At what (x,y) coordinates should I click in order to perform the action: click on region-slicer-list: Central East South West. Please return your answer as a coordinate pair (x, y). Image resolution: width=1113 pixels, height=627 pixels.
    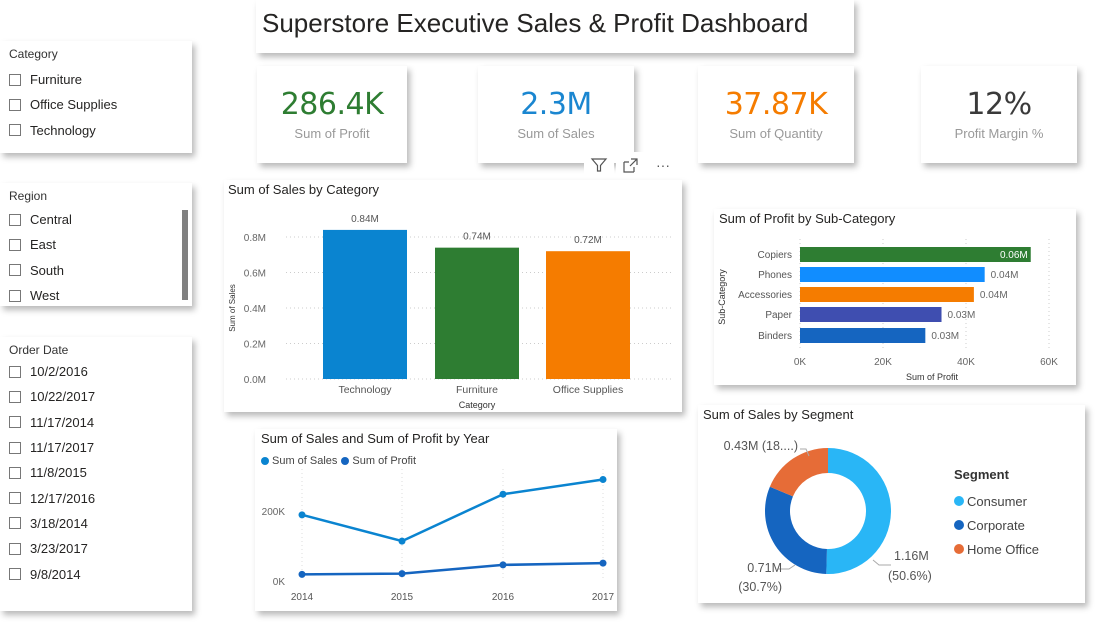
    Looking at the image, I should click on (40, 257).